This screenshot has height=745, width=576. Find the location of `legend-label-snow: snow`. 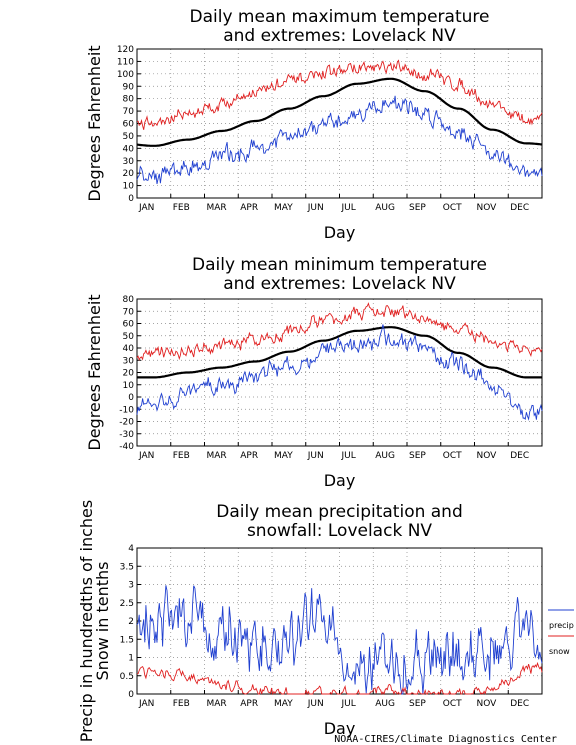

legend-label-snow: snow is located at coordinates (559, 651).